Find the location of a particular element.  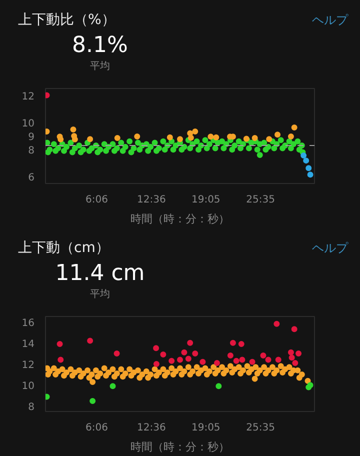

x-tick-label: 19:05 is located at coordinates (205, 200).